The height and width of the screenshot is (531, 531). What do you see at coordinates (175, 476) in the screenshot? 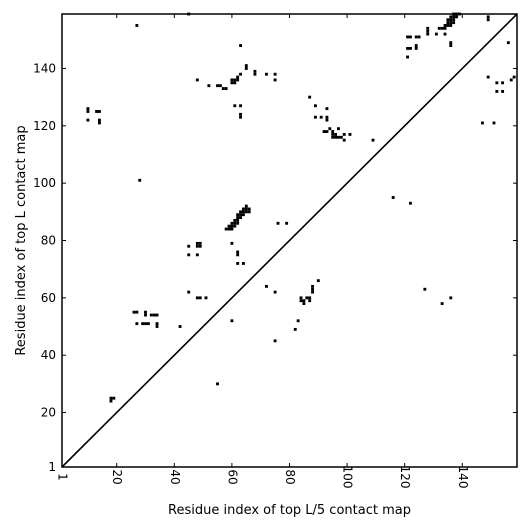
I see `x-tick-label: 40` at bounding box center [175, 476].